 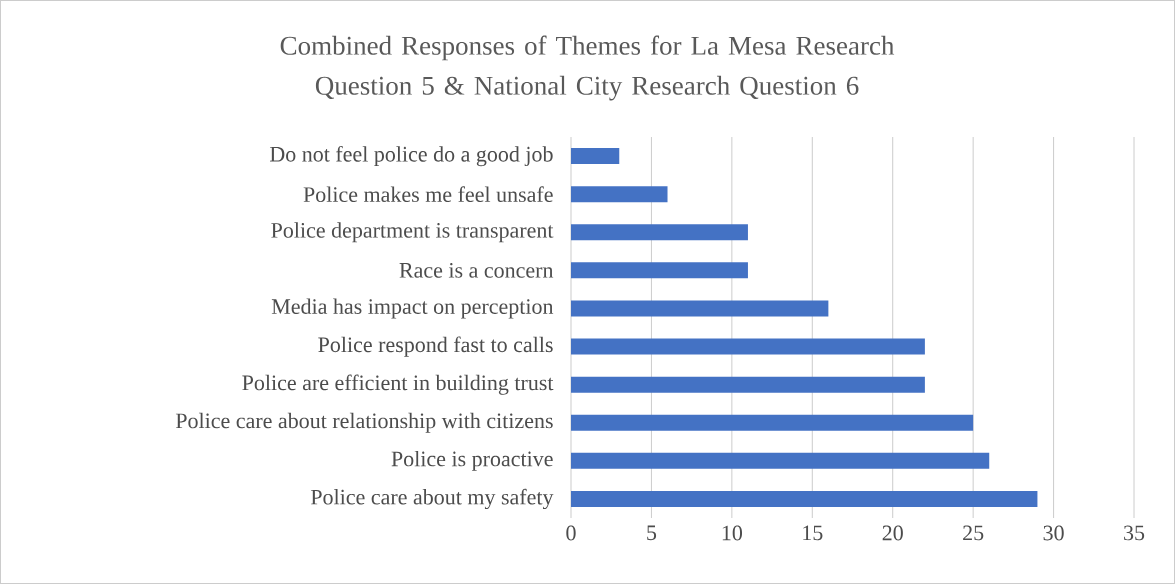 What do you see at coordinates (732, 533) in the screenshot?
I see `x-tick-label: 10` at bounding box center [732, 533].